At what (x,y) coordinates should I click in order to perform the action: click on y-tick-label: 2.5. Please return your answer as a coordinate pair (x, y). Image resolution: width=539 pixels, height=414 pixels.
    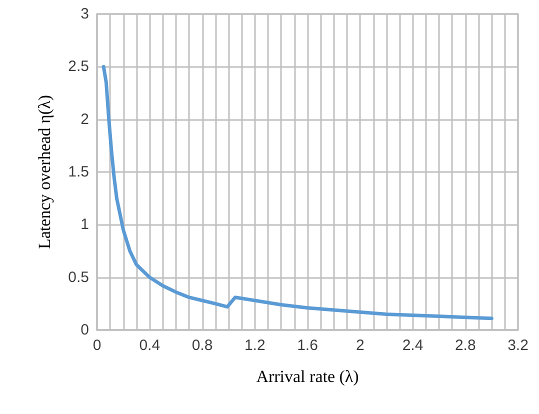
    Looking at the image, I should click on (78, 67).